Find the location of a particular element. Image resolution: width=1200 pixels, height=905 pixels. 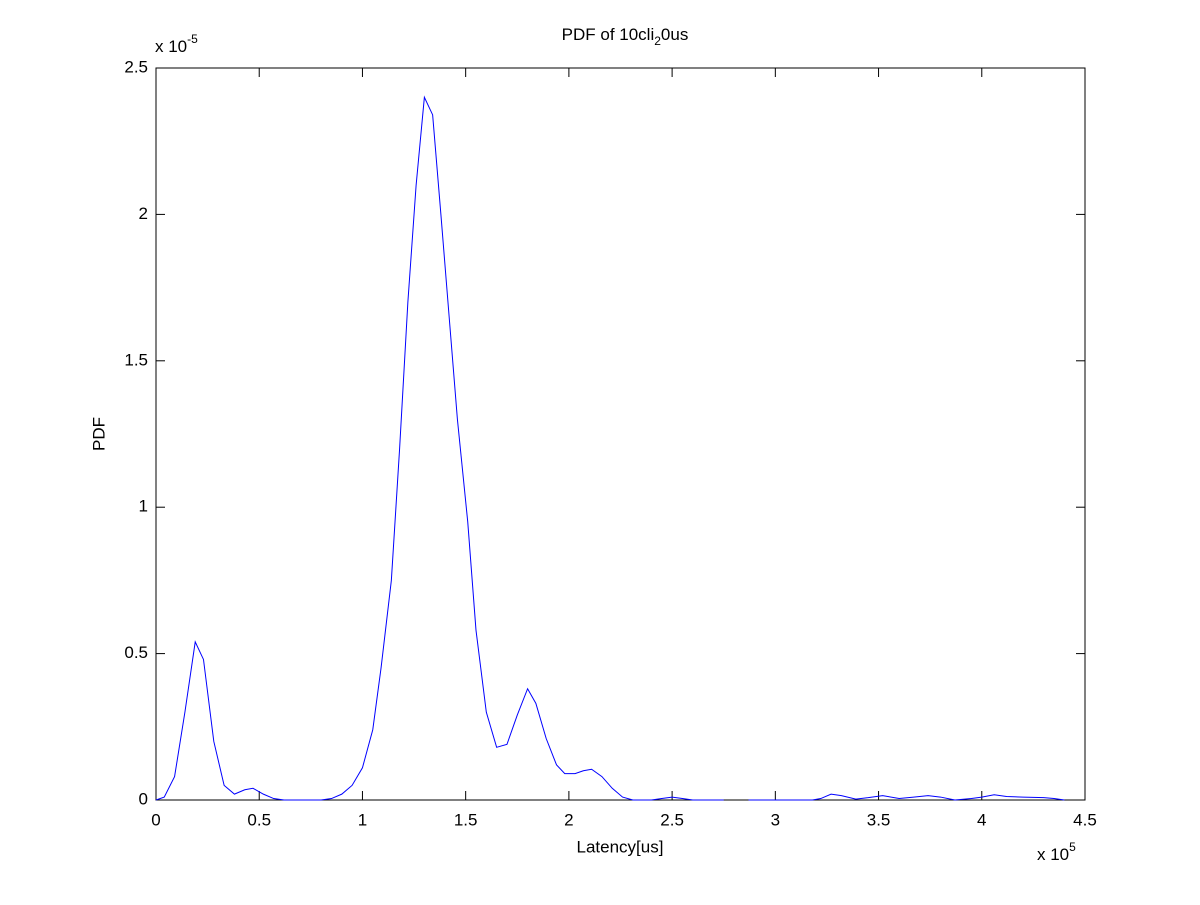

x-multiplier-exponent: 5 is located at coordinates (1072, 847).